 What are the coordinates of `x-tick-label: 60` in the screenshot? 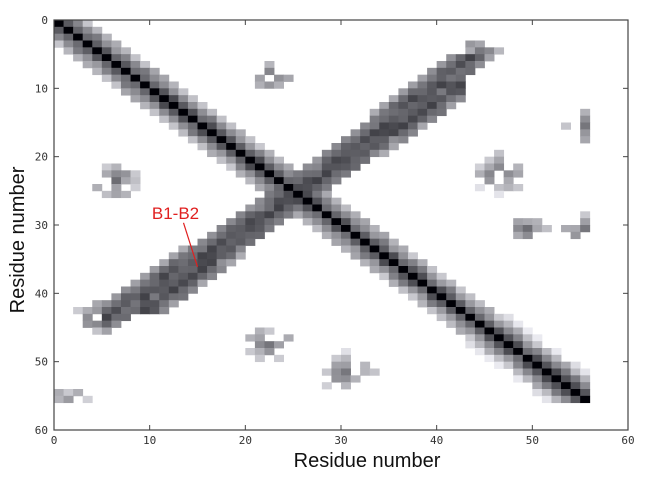 It's located at (627, 440).